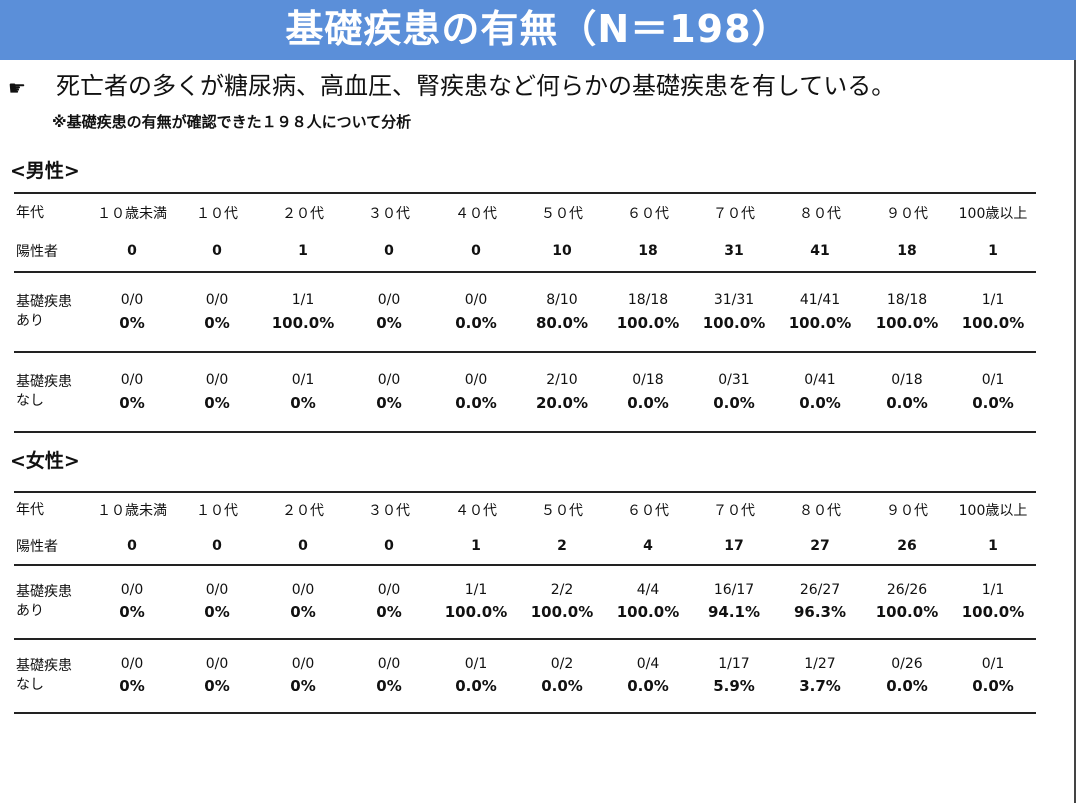 The image size is (1076, 803). What do you see at coordinates (734, 686) in the screenshot?
I see `female-without-percent-cell: 5.9%` at bounding box center [734, 686].